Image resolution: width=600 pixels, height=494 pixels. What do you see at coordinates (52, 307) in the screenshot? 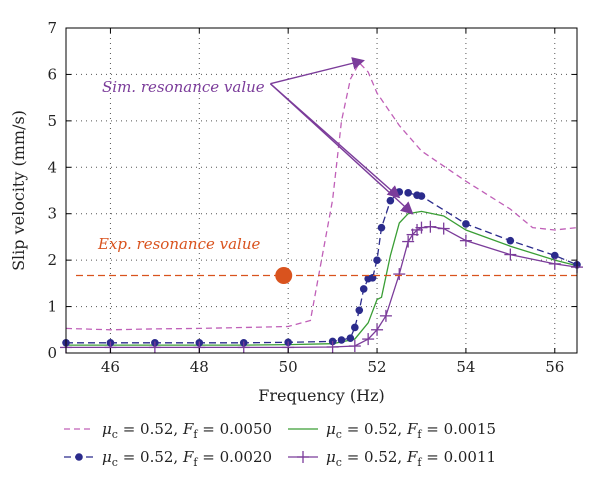
I see `y-tick-label: 1` at bounding box center [52, 307].